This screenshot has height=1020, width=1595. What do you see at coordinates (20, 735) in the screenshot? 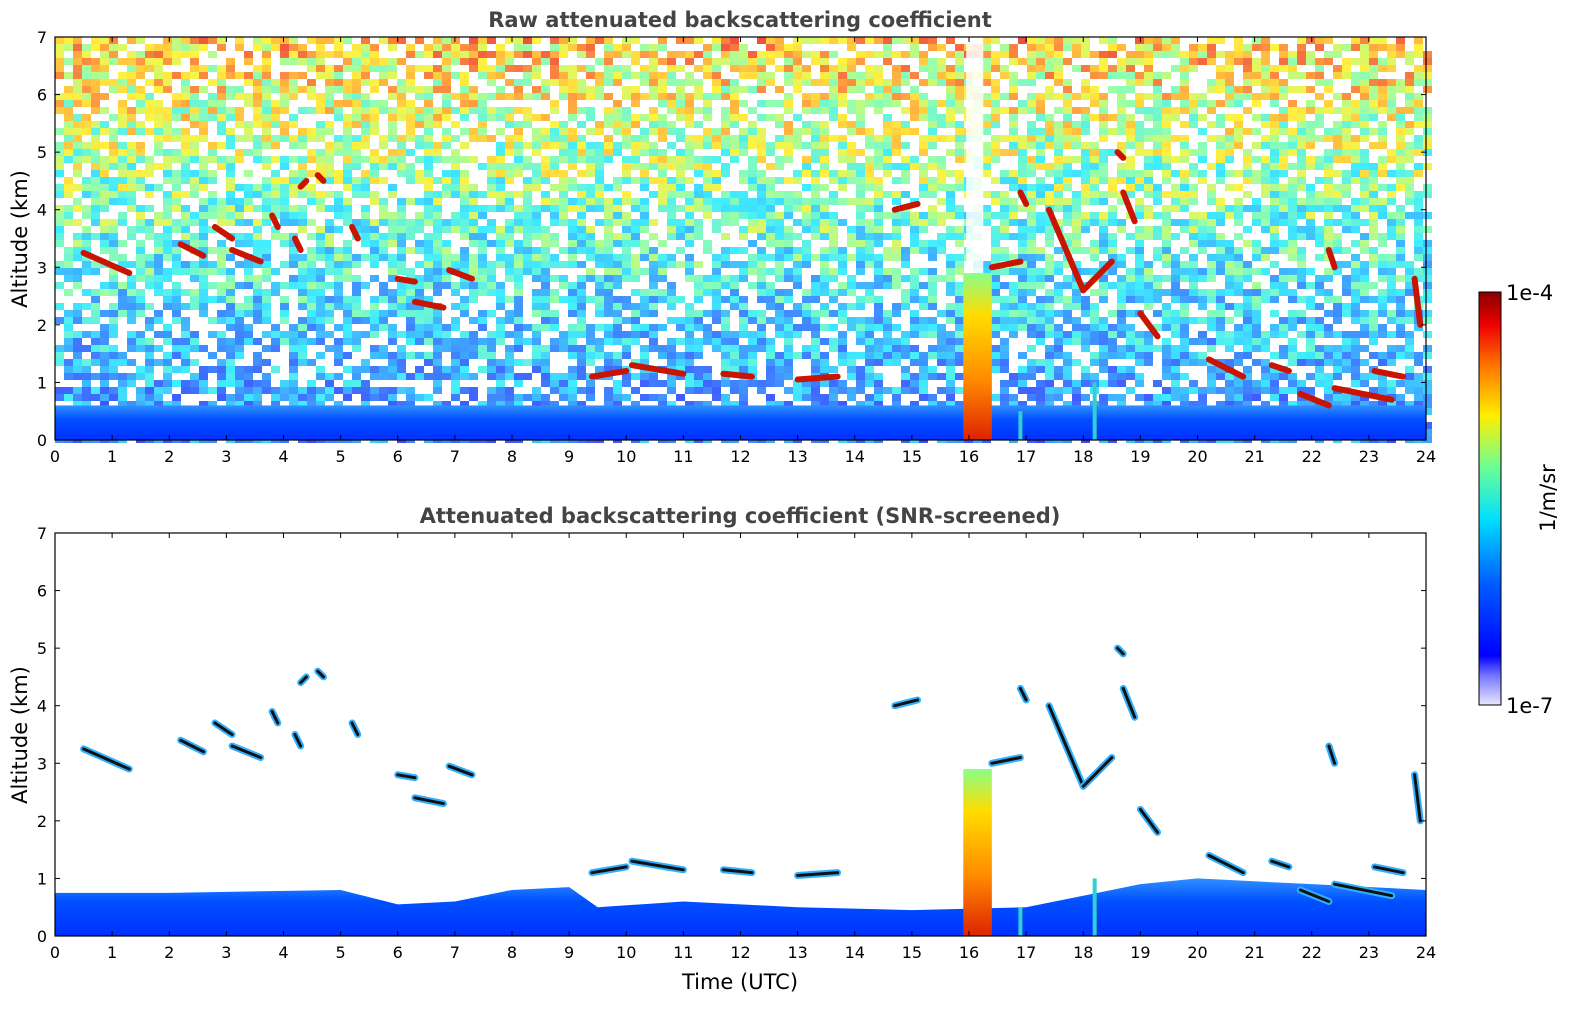
I see `panel-screened-y-label: Altitude (km)` at bounding box center [20, 735].